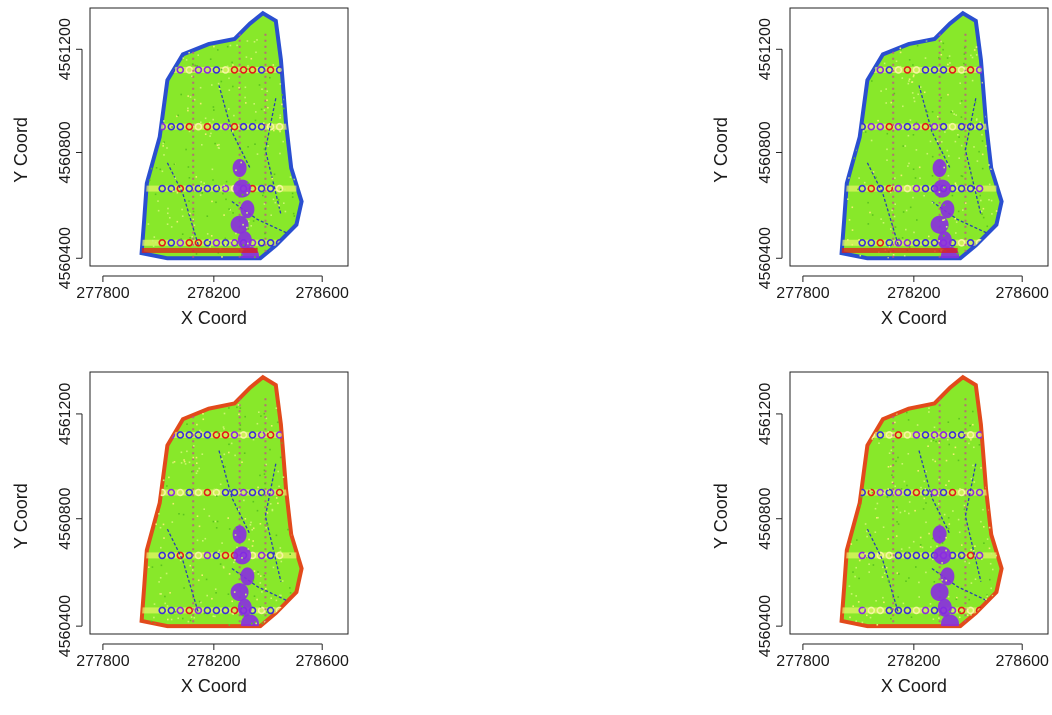  Describe the element at coordinates (219, 512) in the screenshot. I see `field-overlay` at that location.